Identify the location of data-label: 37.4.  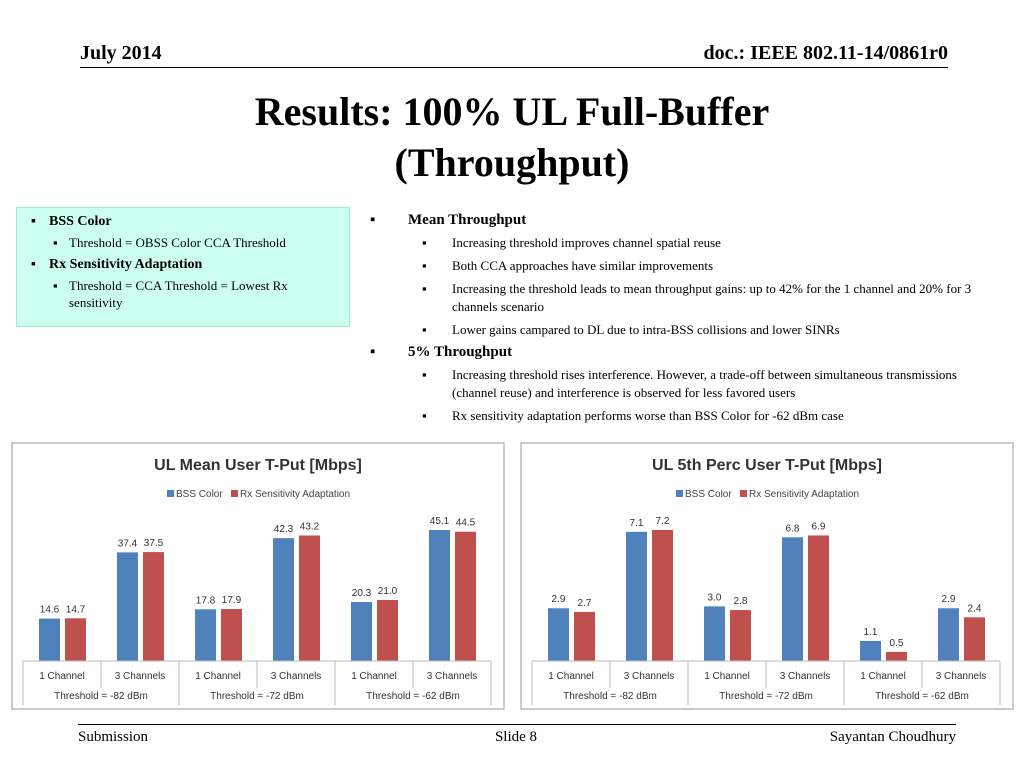
(128, 543).